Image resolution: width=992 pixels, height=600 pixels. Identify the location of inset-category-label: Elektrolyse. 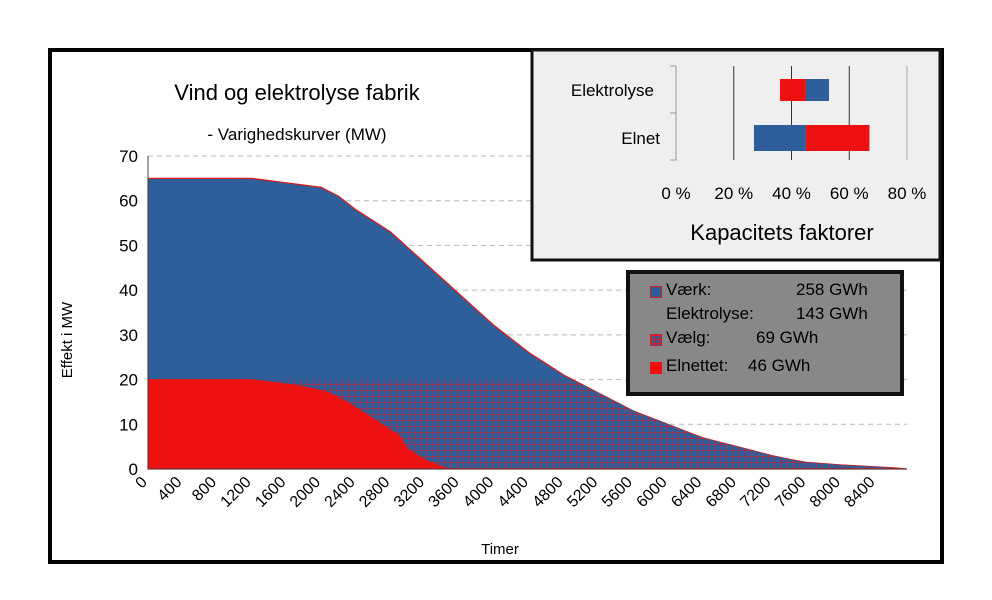
(612, 90).